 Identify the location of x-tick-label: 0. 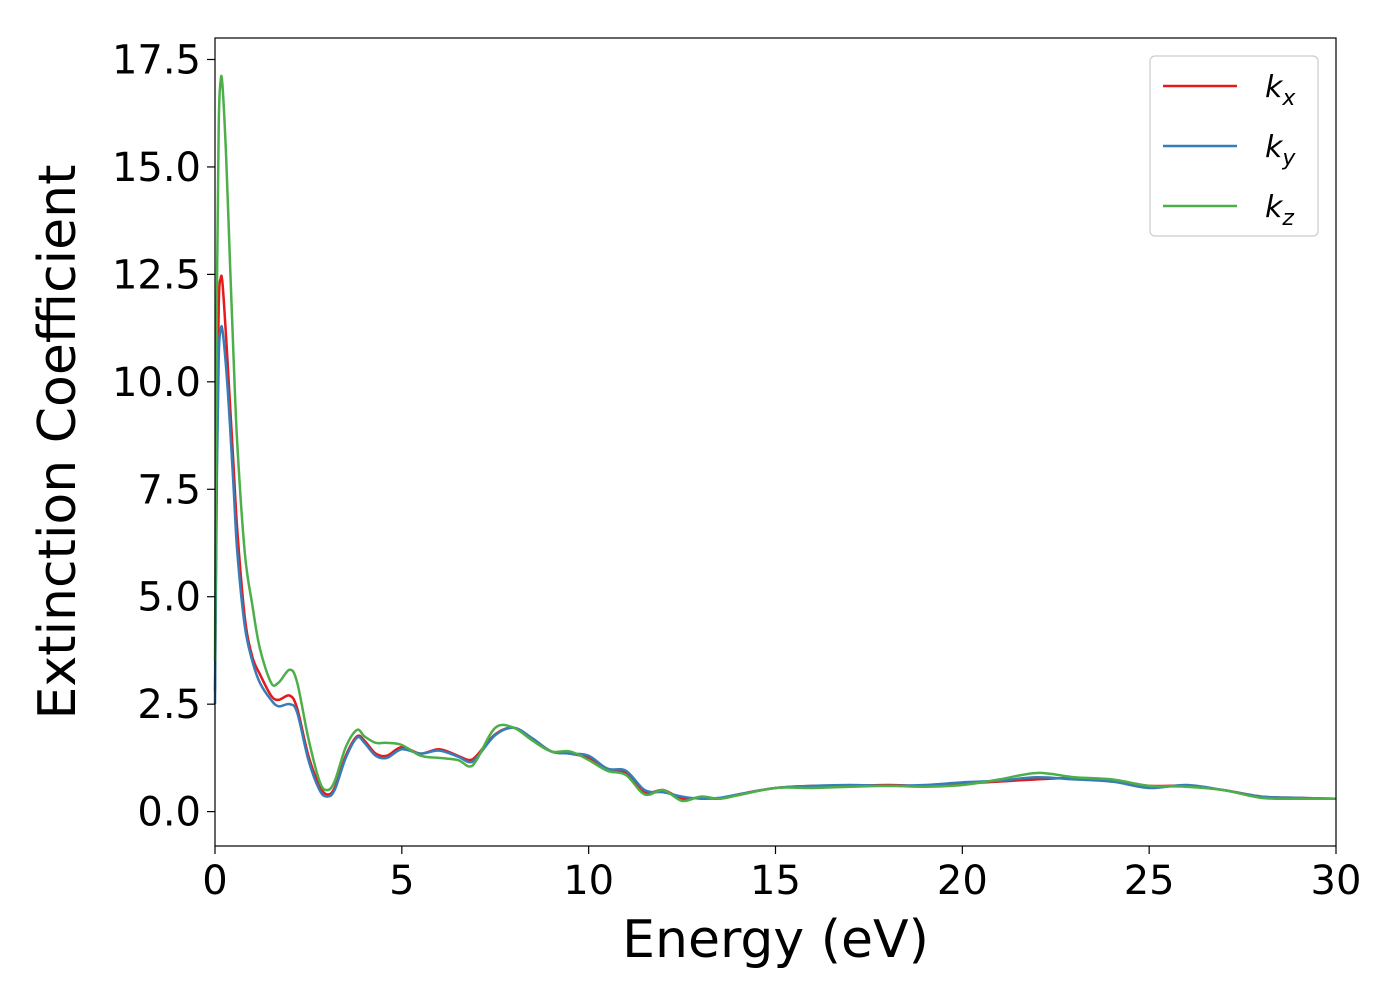
(214, 881).